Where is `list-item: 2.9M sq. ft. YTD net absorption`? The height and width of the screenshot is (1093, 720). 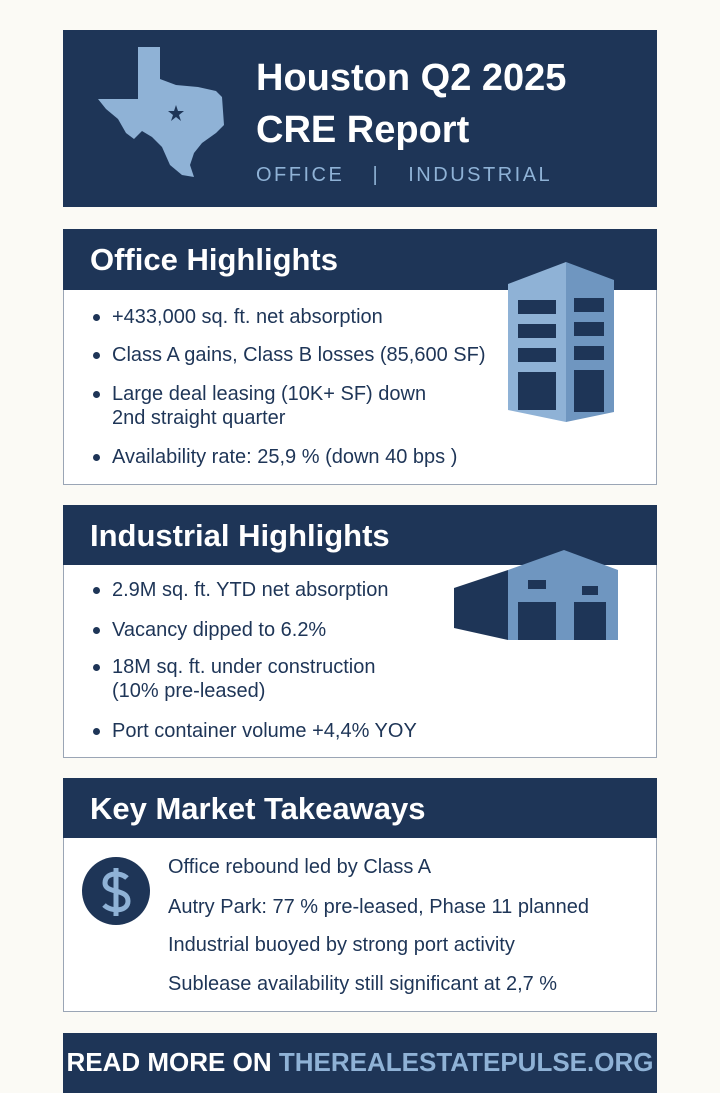 list-item: 2.9M sq. ft. YTD net absorption is located at coordinates (240, 590).